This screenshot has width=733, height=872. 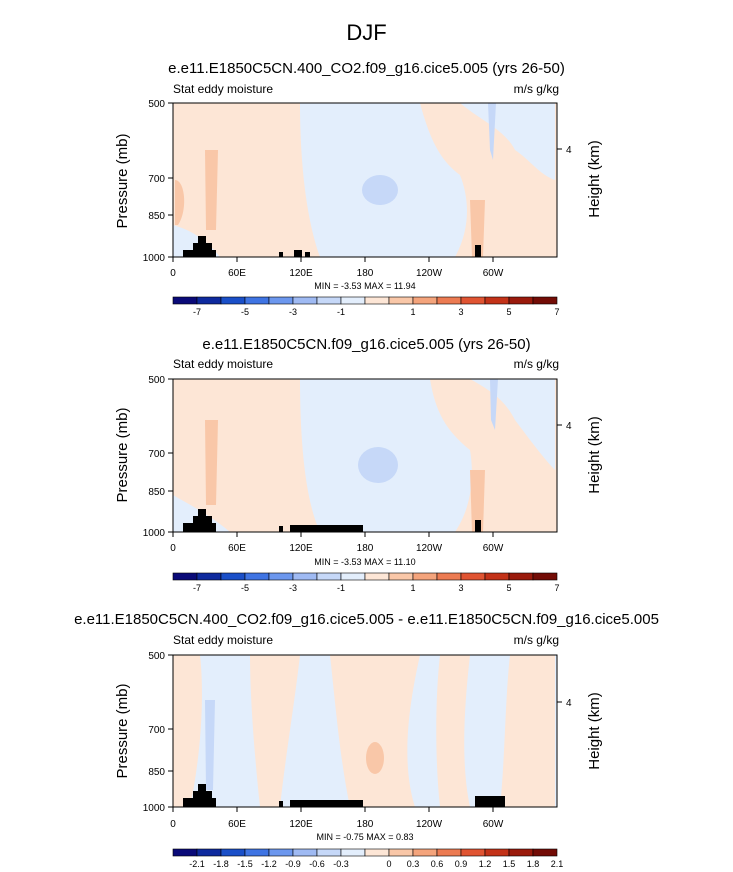 What do you see at coordinates (507, 141) in the screenshot?
I see `panel-1-negative-region-east` at bounding box center [507, 141].